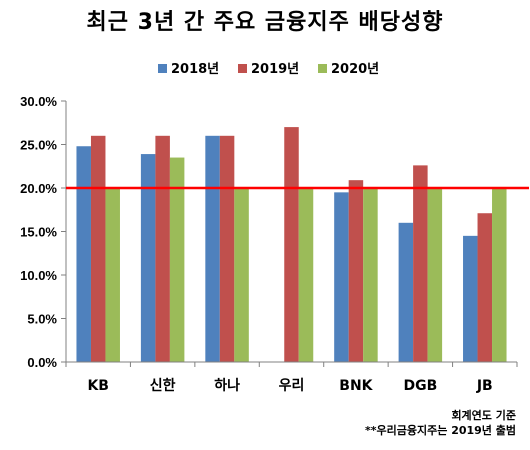 The image size is (530, 450). I want to click on x-tick-label: JB, so click(484, 386).